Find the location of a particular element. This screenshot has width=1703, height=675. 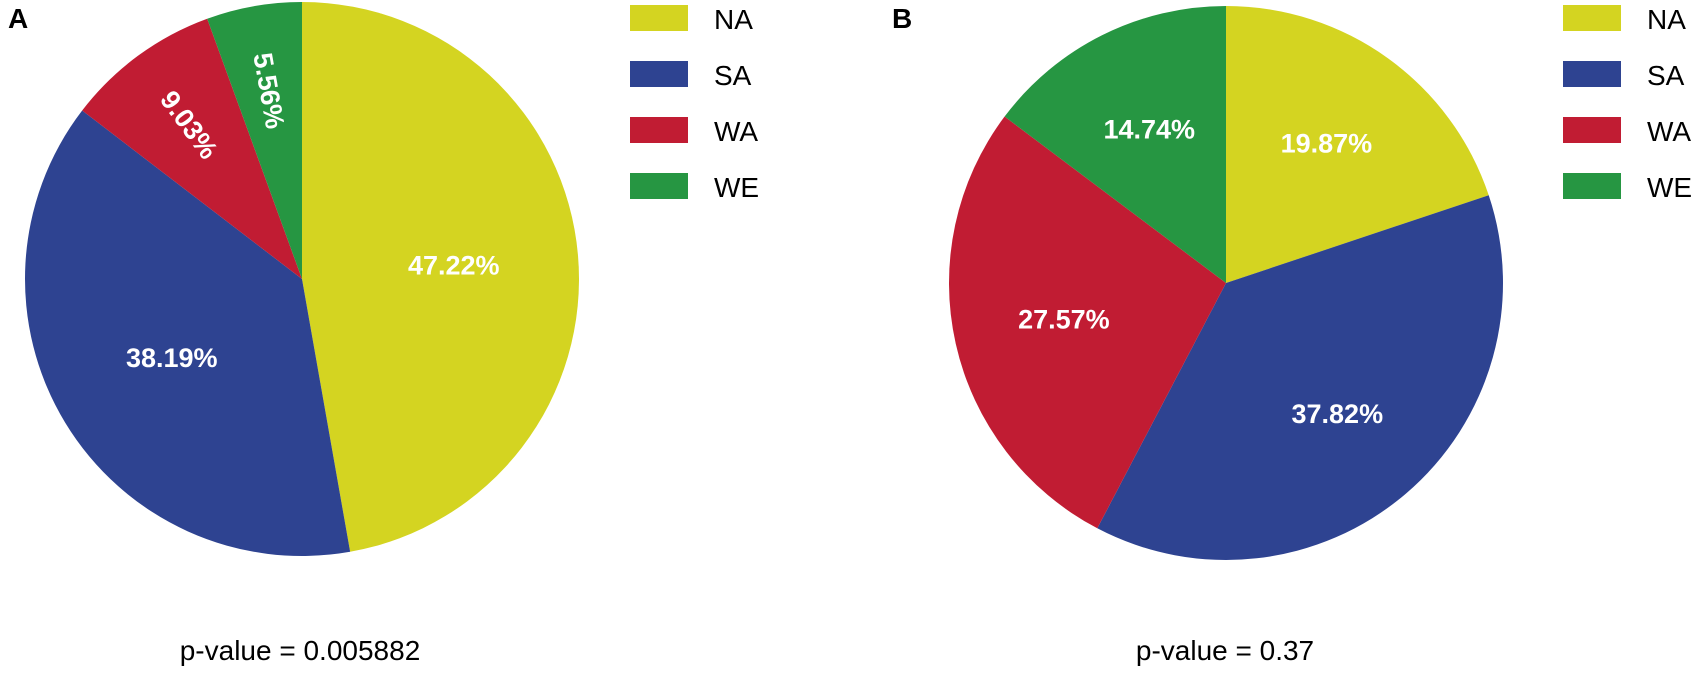

pie-b-value-labels: 19.87% 37.82% 27.57% 14.74% is located at coordinates (1200, 271).